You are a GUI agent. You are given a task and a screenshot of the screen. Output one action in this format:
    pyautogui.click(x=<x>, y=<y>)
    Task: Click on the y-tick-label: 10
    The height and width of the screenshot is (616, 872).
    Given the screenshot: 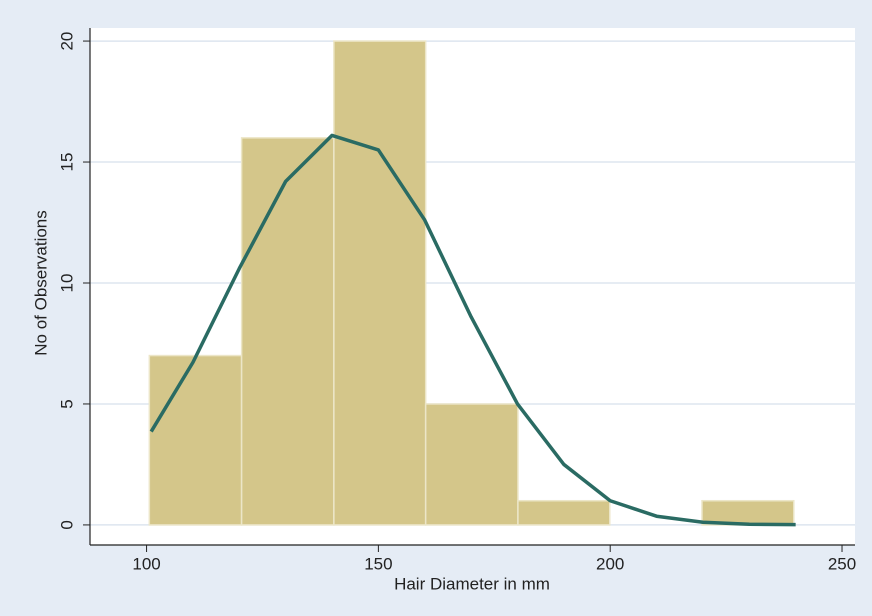 What is the action you would take?
    pyautogui.click(x=66, y=283)
    